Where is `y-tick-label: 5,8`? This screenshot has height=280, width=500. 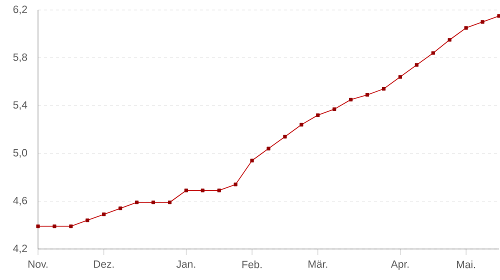 y-tick-label: 5,8 is located at coordinates (20, 57).